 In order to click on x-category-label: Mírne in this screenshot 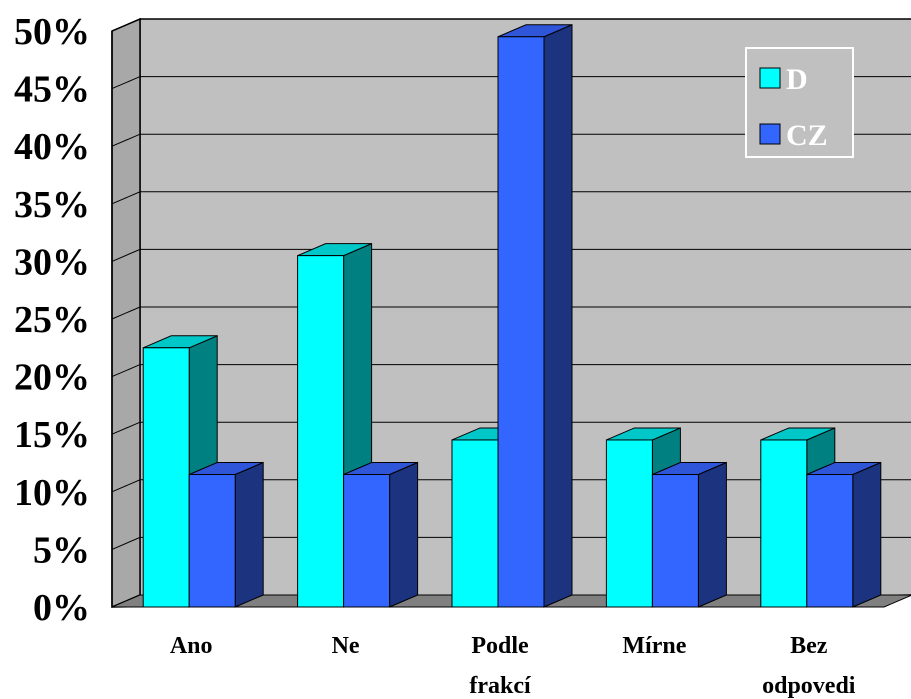, I will do `click(654, 646)`.